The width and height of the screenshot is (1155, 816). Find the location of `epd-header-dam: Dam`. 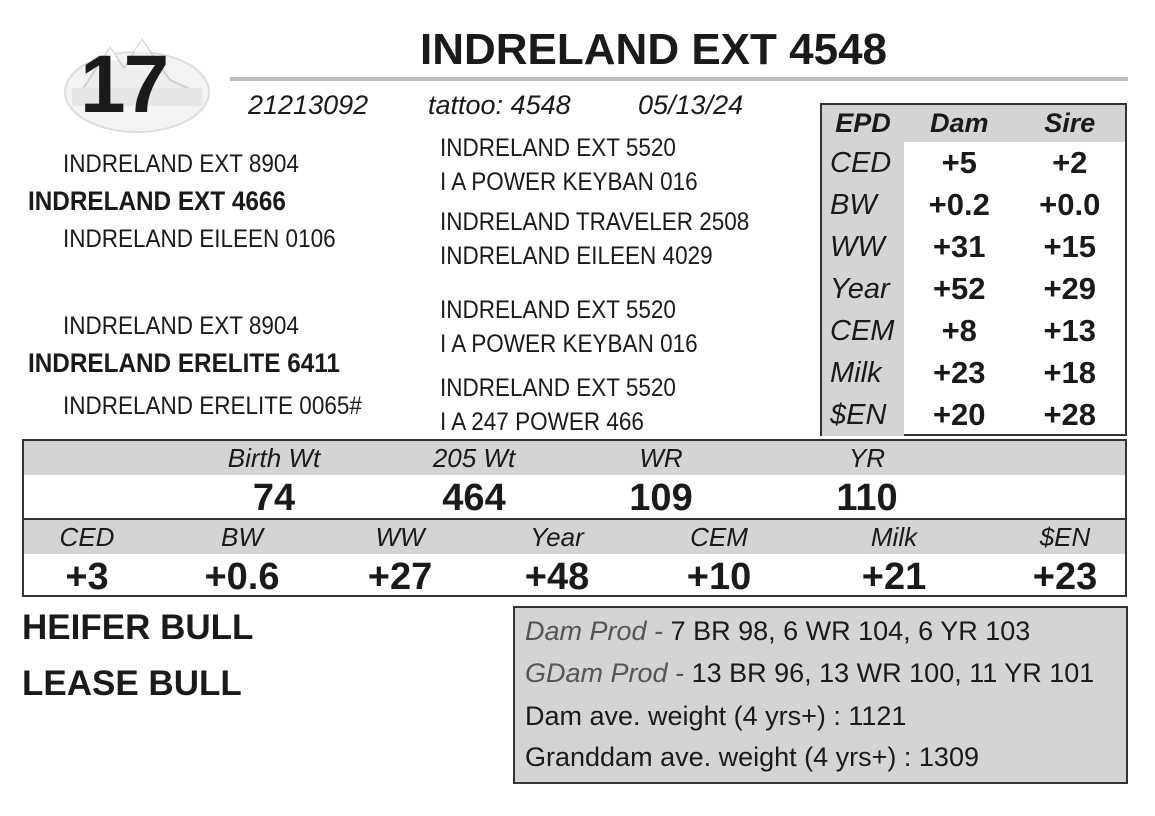

epd-header-dam: Dam is located at coordinates (959, 123).